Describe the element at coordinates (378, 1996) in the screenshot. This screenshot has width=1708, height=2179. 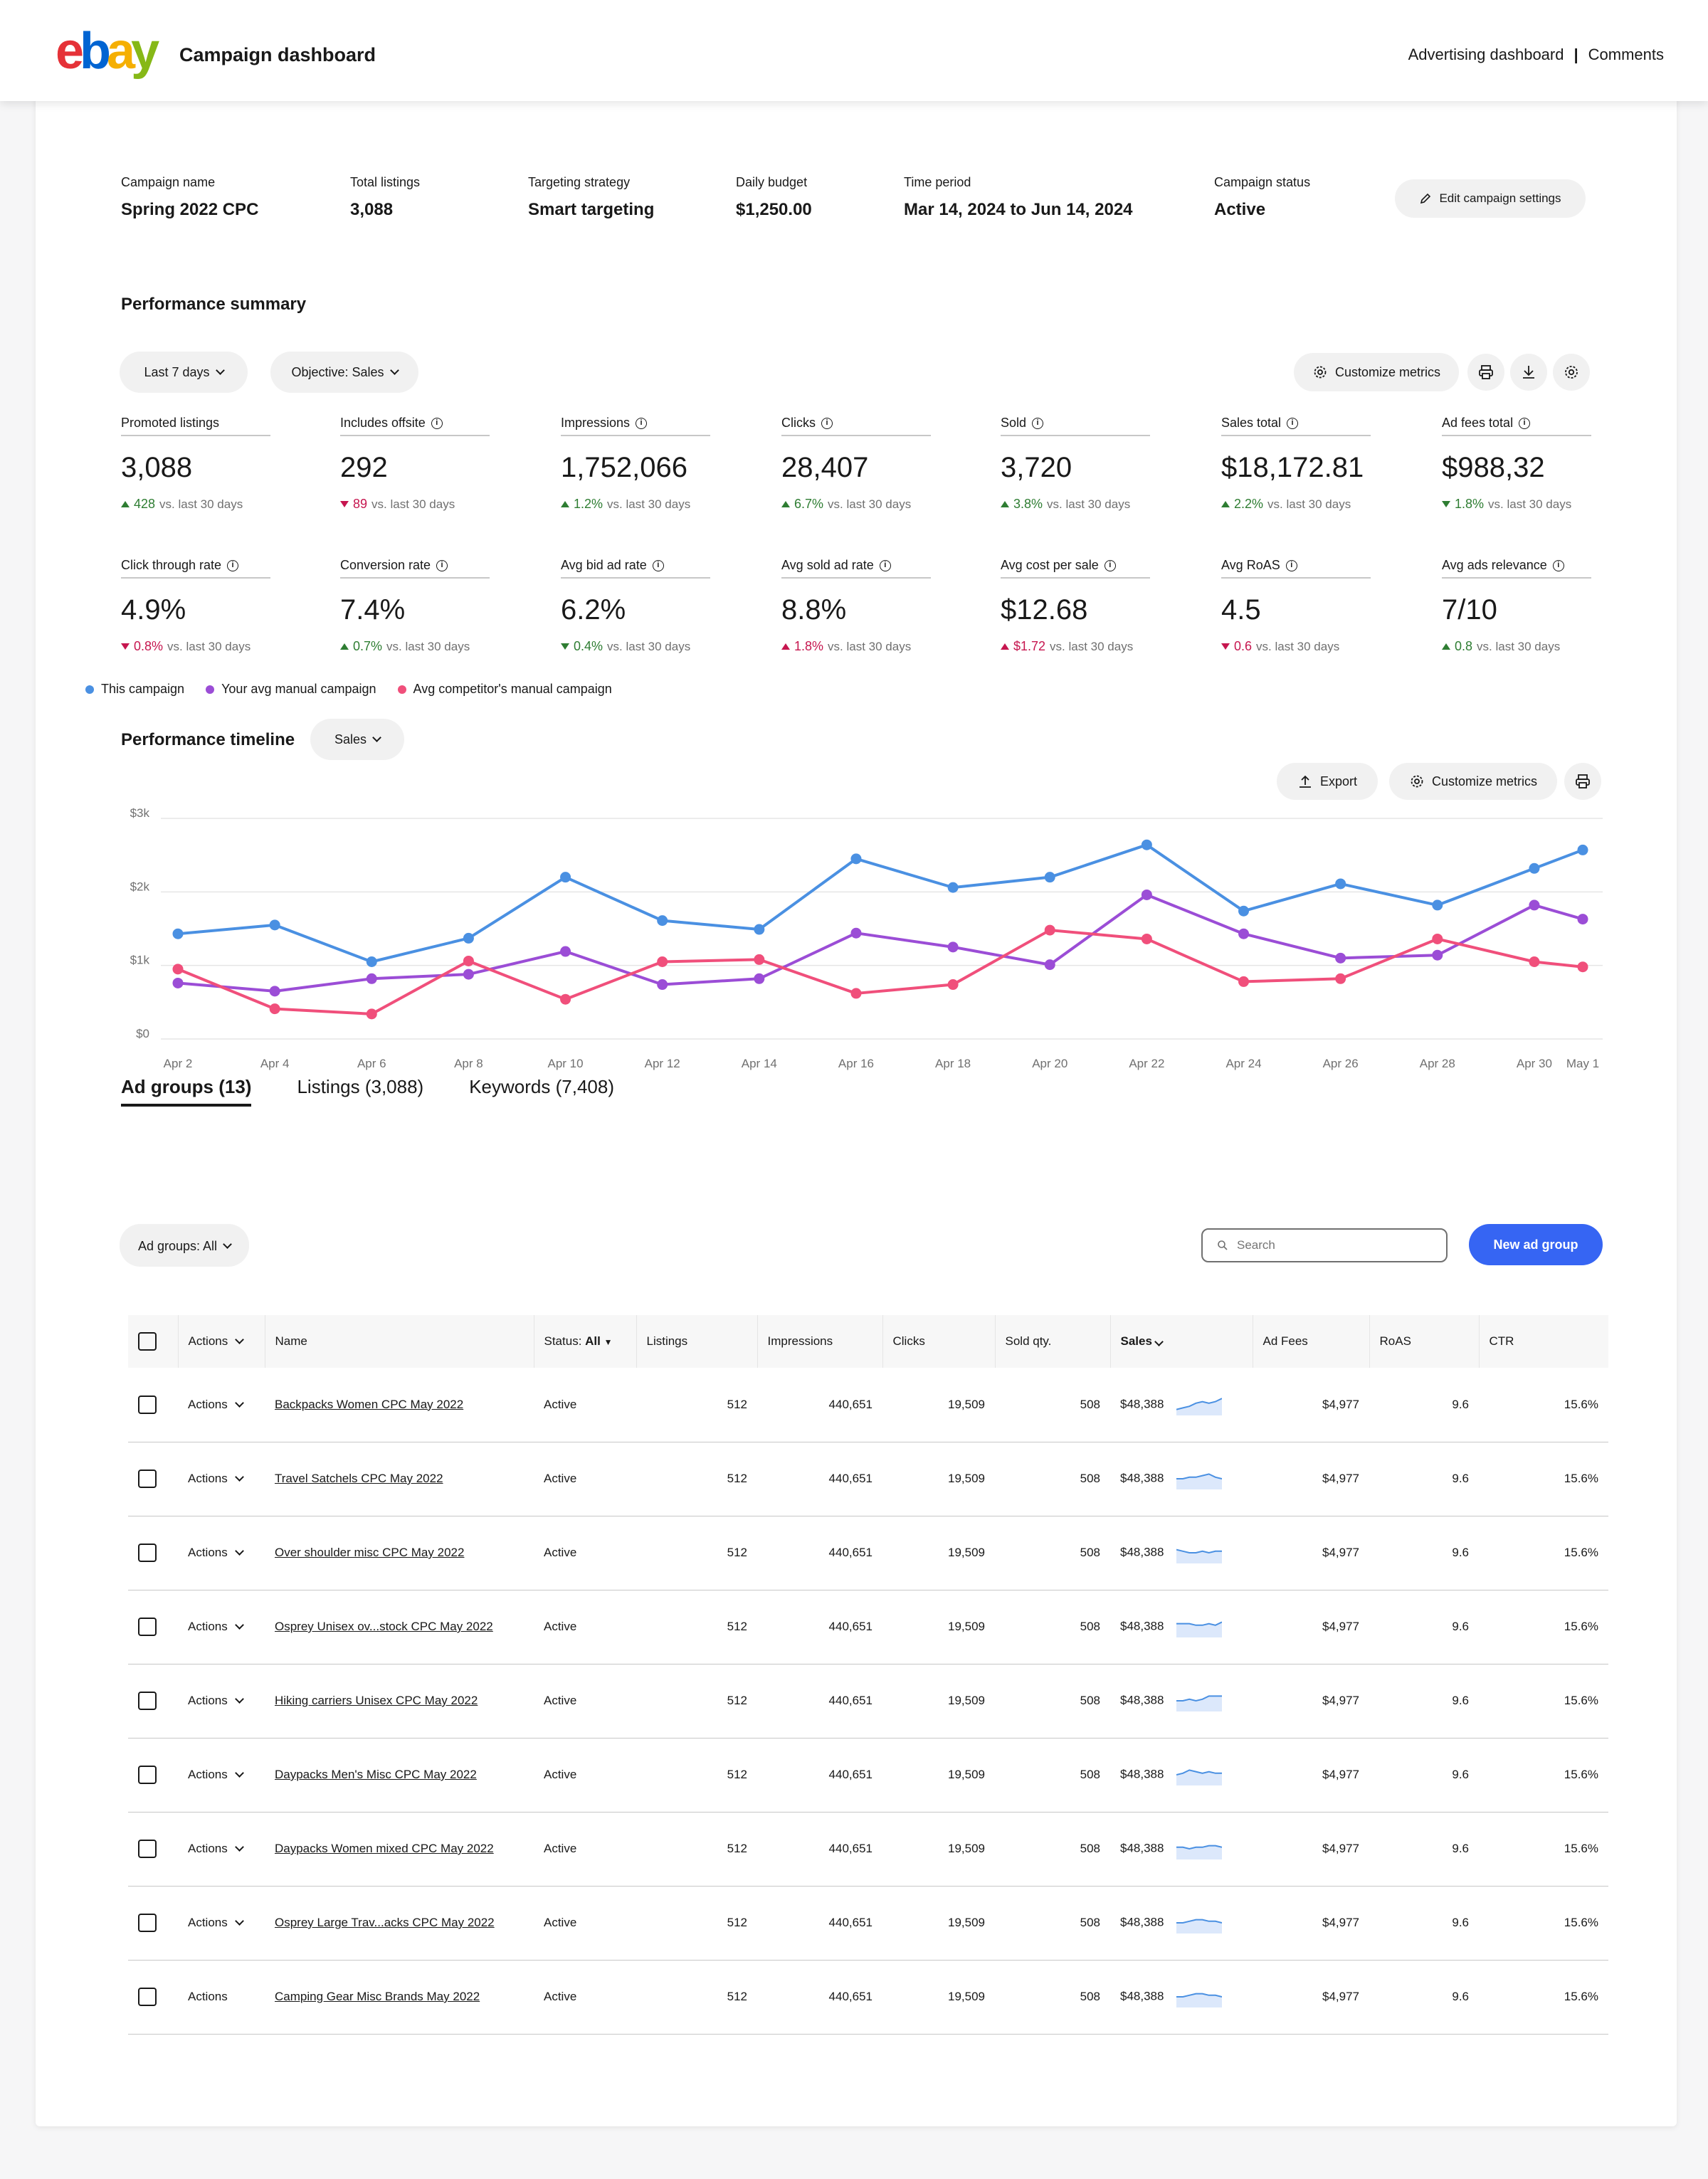
I see `ad-group-name-link: Camping Gear Misc Brands May 2022` at that location.